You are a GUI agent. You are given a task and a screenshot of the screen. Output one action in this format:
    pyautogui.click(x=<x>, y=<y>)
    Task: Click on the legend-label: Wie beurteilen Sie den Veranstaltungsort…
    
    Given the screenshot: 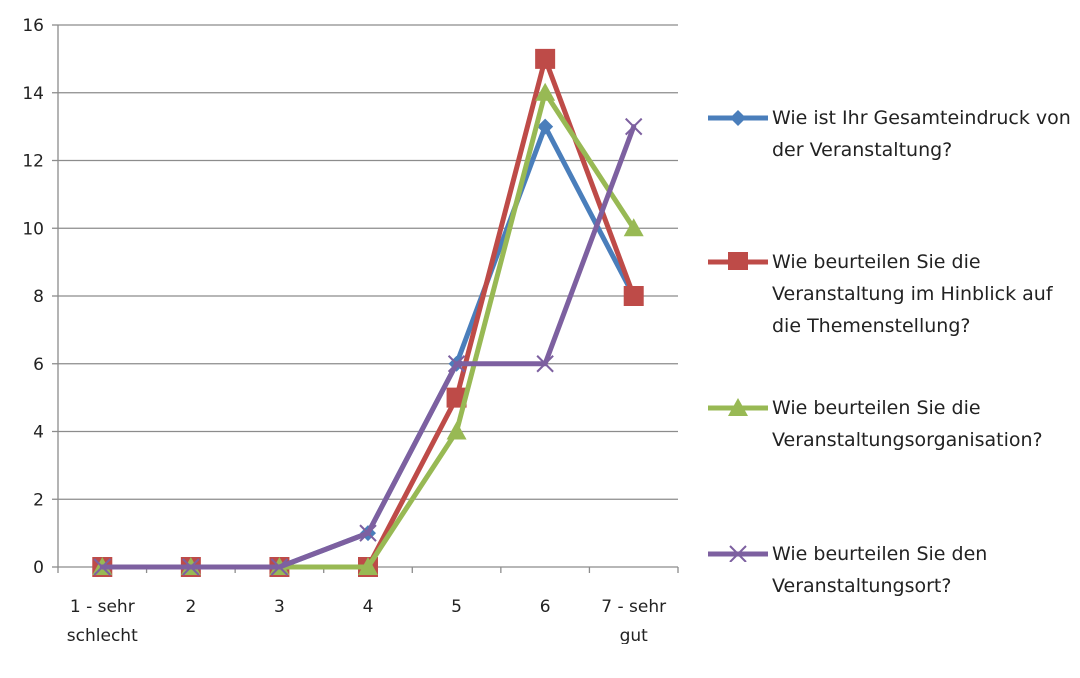 What is the action you would take?
    pyautogui.click(x=880, y=570)
    